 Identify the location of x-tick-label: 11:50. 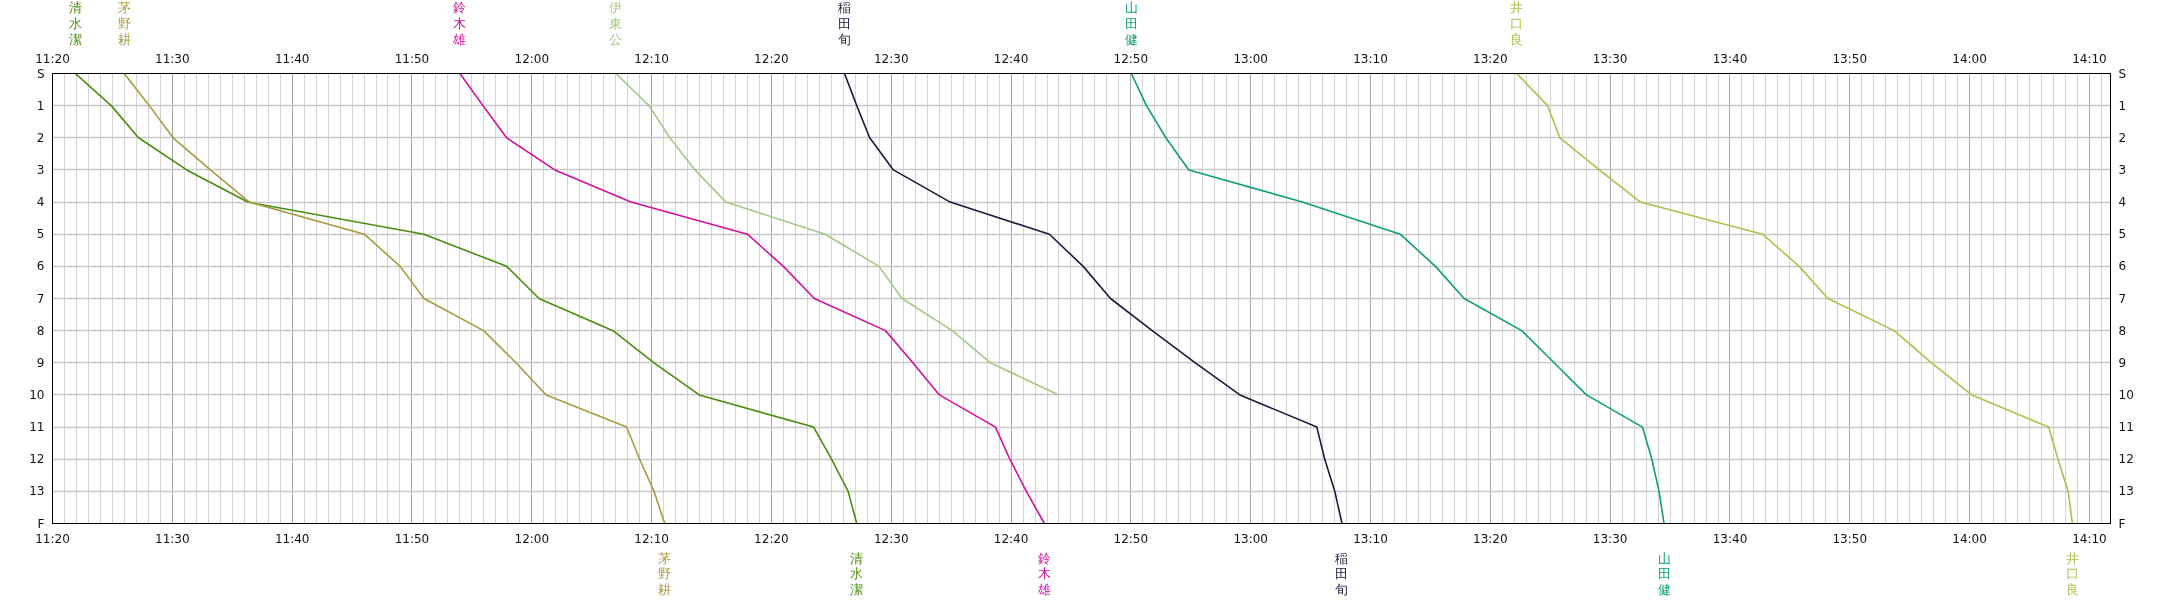
(412, 58).